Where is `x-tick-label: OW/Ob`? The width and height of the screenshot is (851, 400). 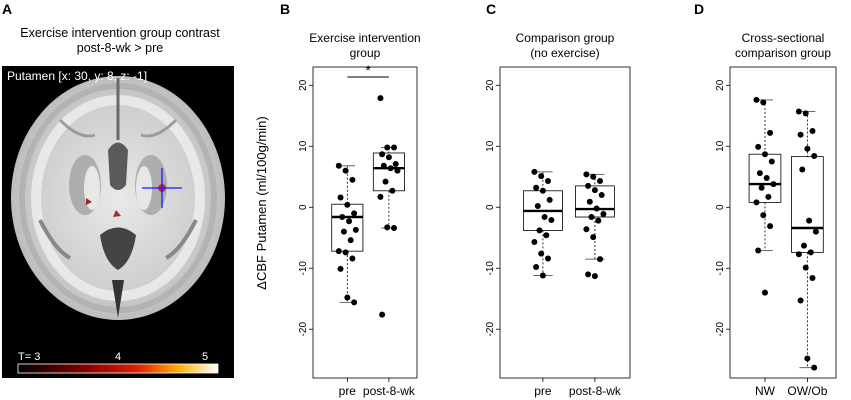
x-tick-label: OW/Ob is located at coordinates (807, 391).